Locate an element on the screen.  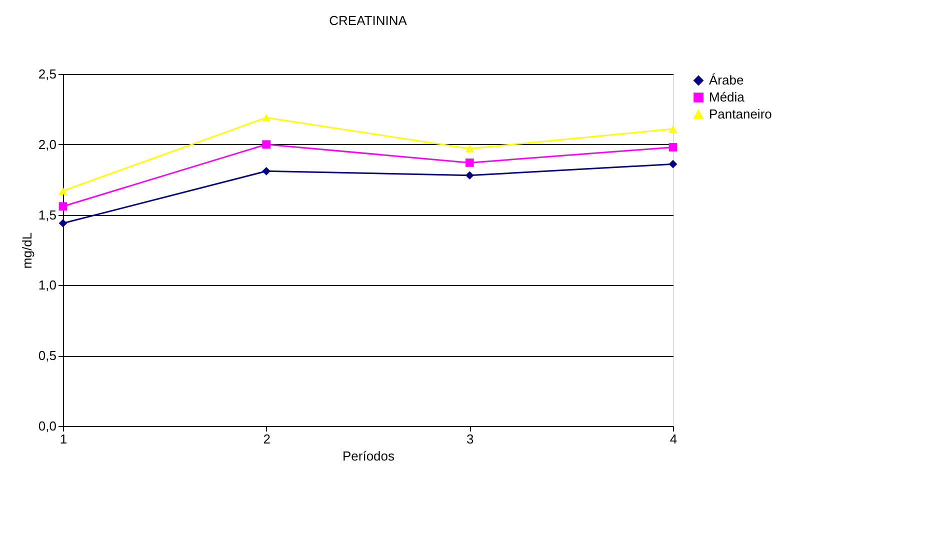
y-tick-label: 1,0 is located at coordinates (47, 285).